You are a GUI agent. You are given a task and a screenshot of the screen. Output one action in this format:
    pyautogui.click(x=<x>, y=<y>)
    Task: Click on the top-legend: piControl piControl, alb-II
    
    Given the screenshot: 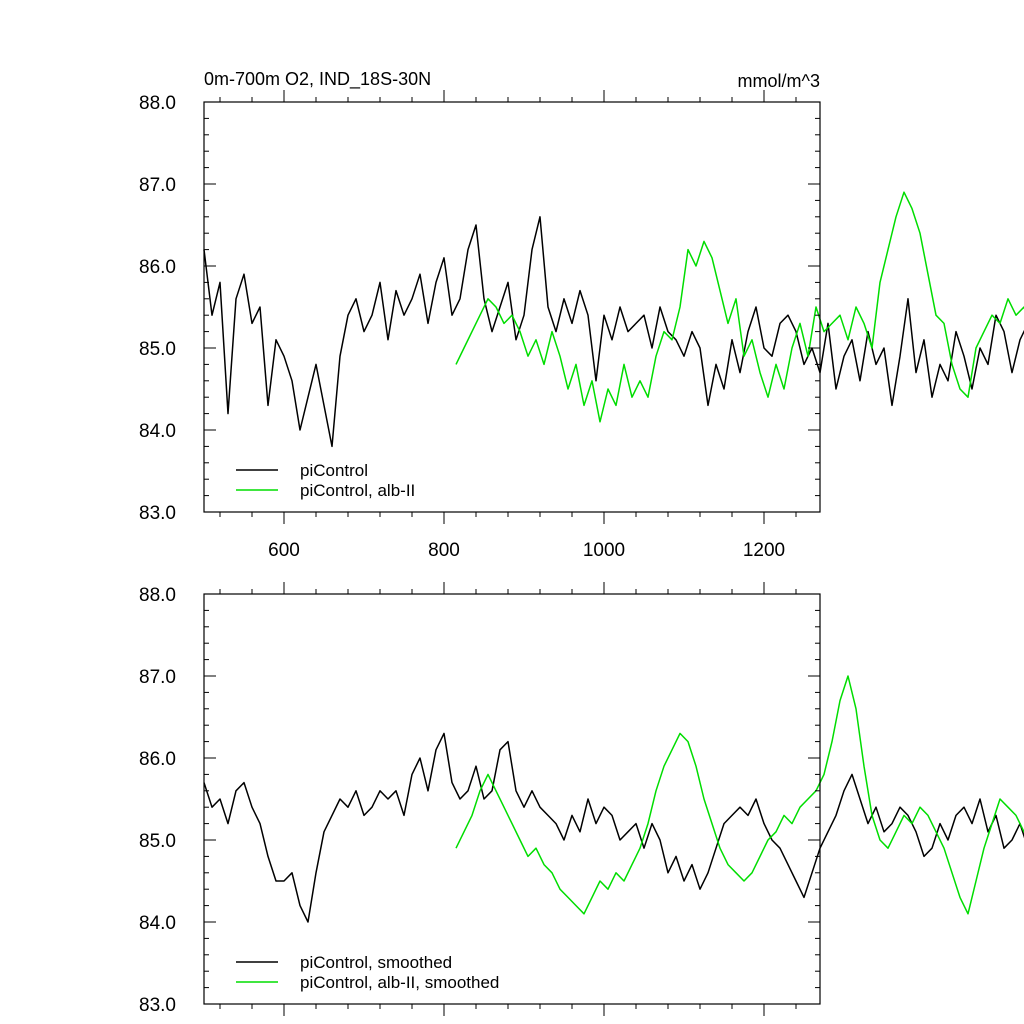 What is the action you would take?
    pyautogui.click(x=325, y=480)
    